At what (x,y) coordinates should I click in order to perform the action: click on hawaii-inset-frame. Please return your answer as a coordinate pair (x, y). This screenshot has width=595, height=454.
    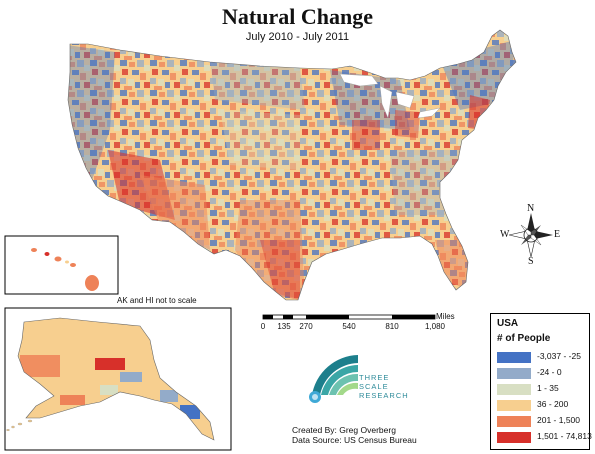
    Looking at the image, I should click on (61, 265).